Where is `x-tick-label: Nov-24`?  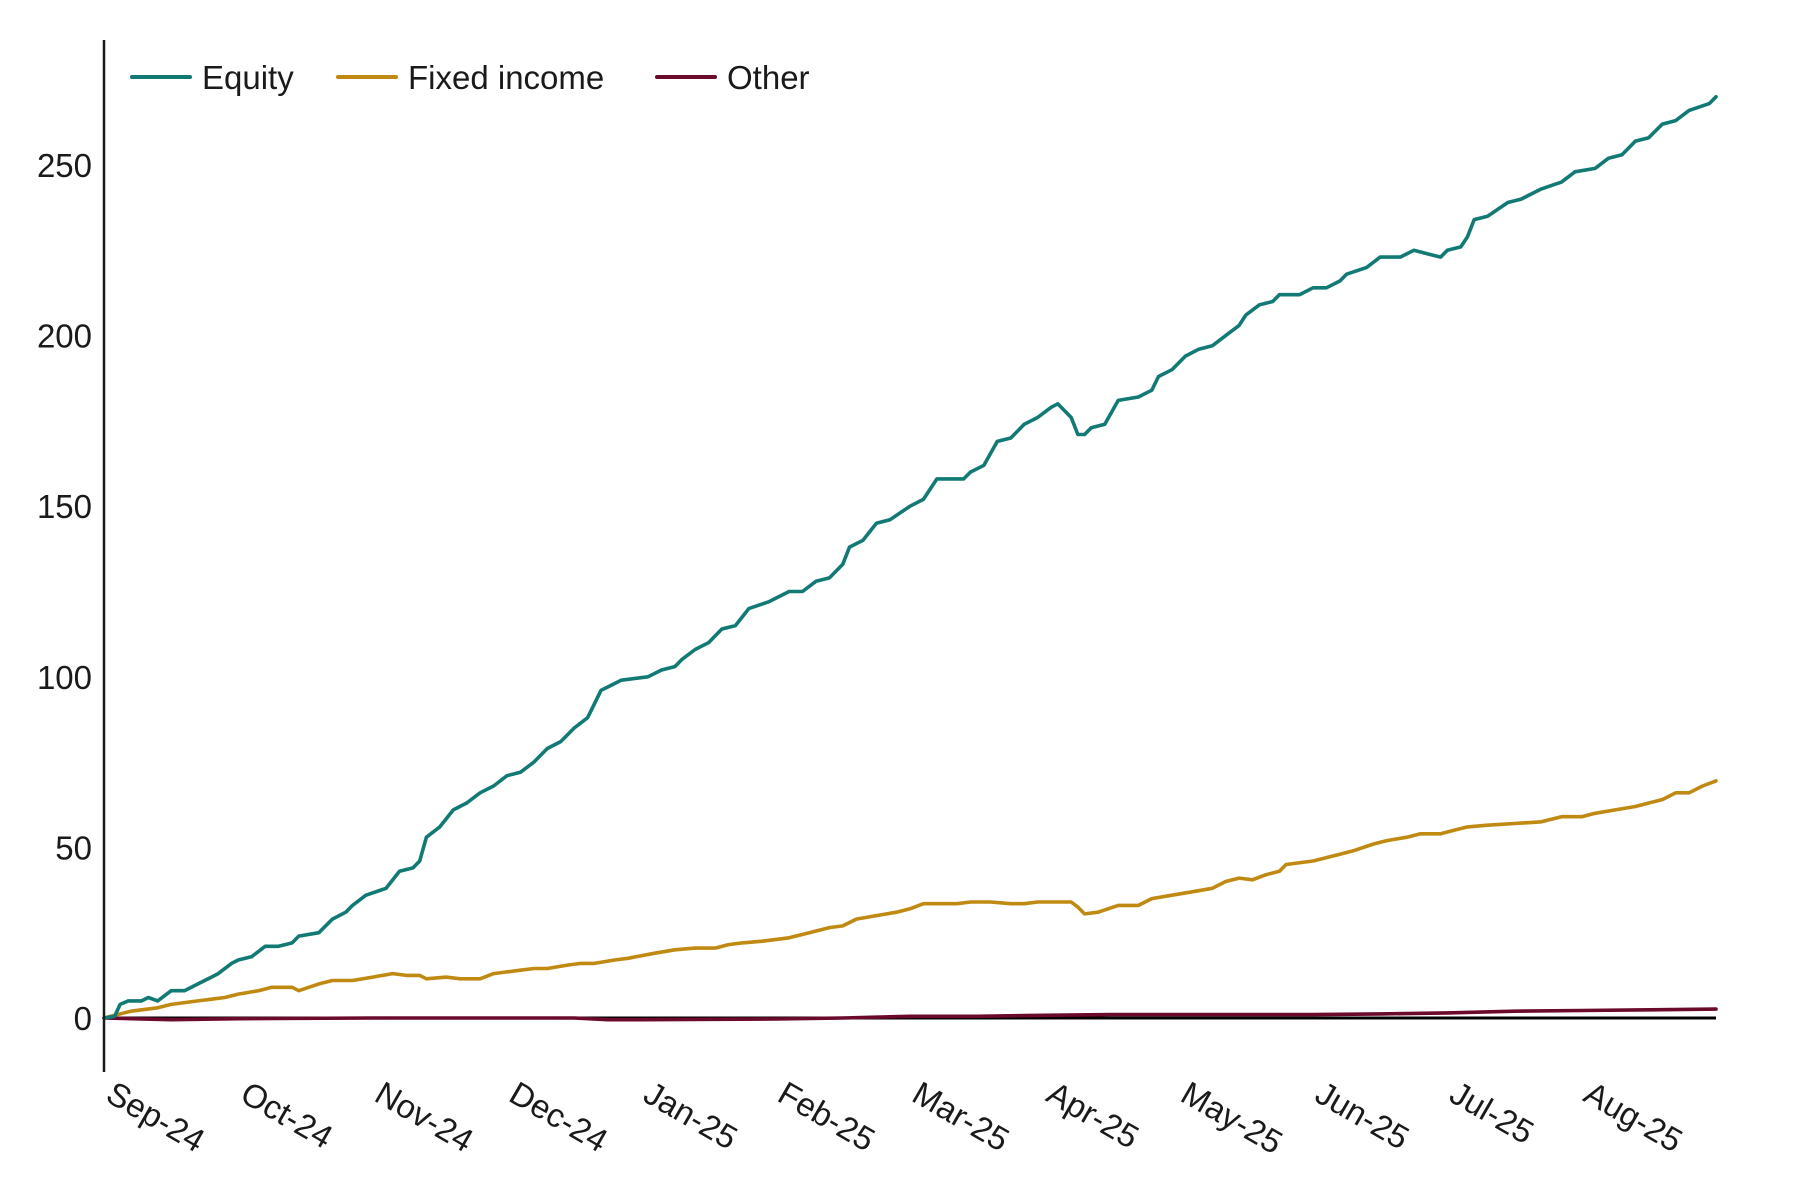 x-tick-label: Nov-24 is located at coordinates (424, 1116).